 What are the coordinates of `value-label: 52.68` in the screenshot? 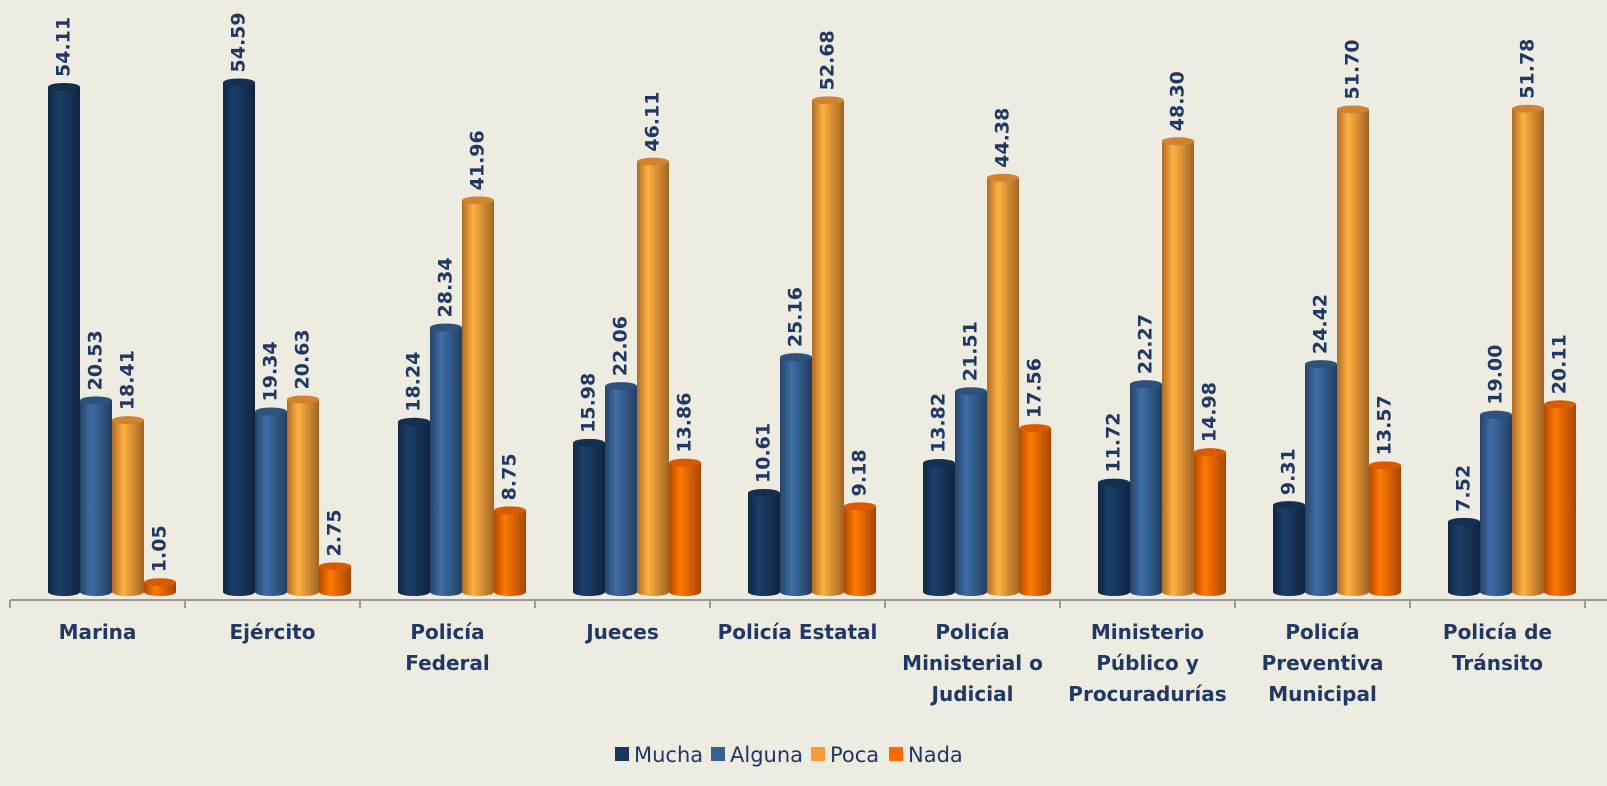 It's located at (828, 60).